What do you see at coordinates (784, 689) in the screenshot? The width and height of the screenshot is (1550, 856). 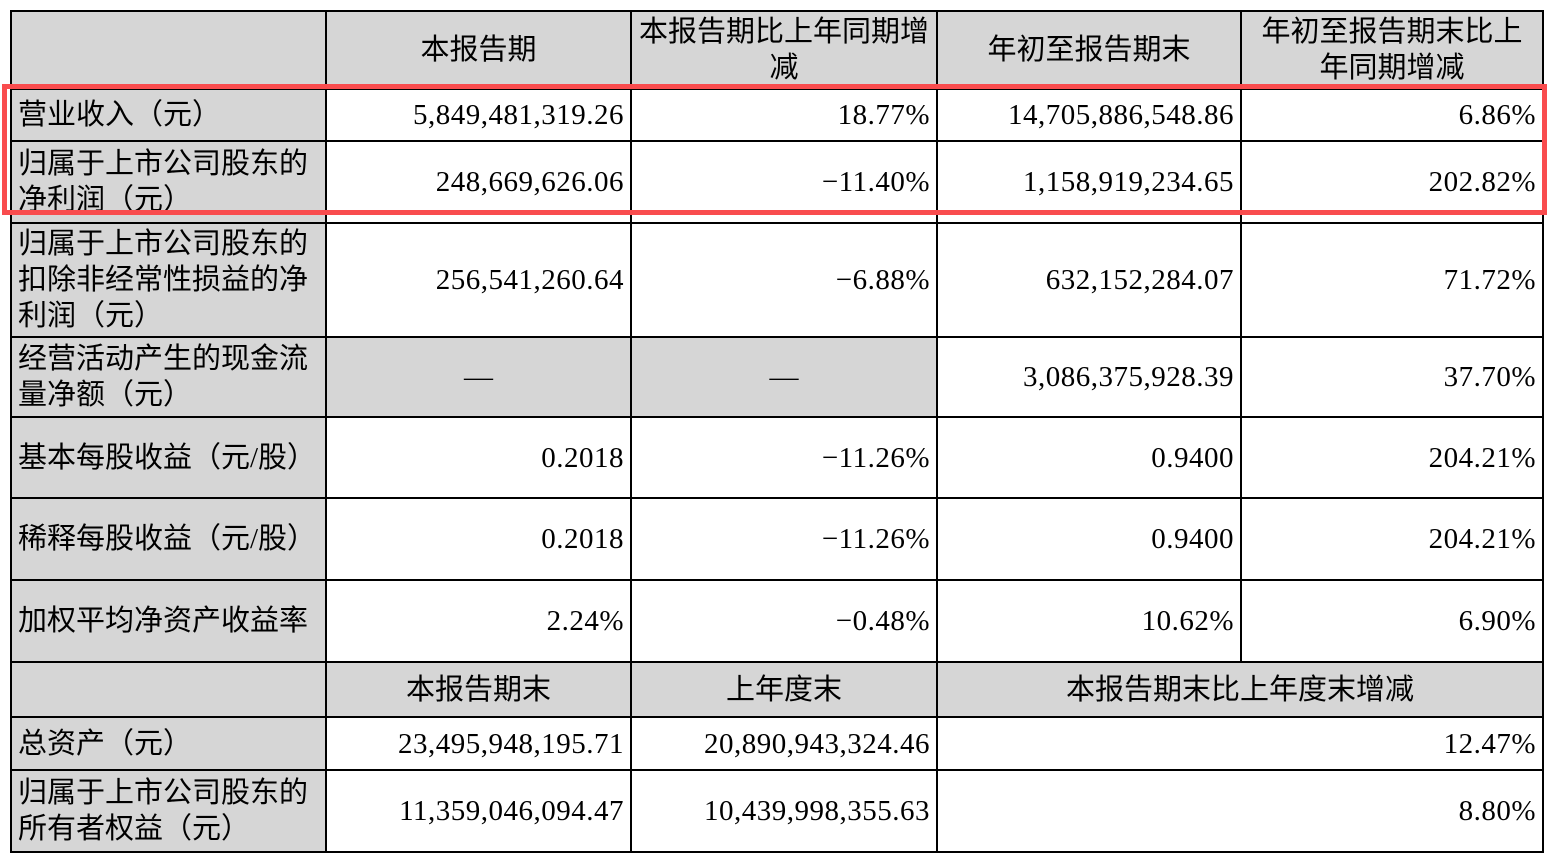 I see `header-end-of-prior-year: 上年度末` at bounding box center [784, 689].